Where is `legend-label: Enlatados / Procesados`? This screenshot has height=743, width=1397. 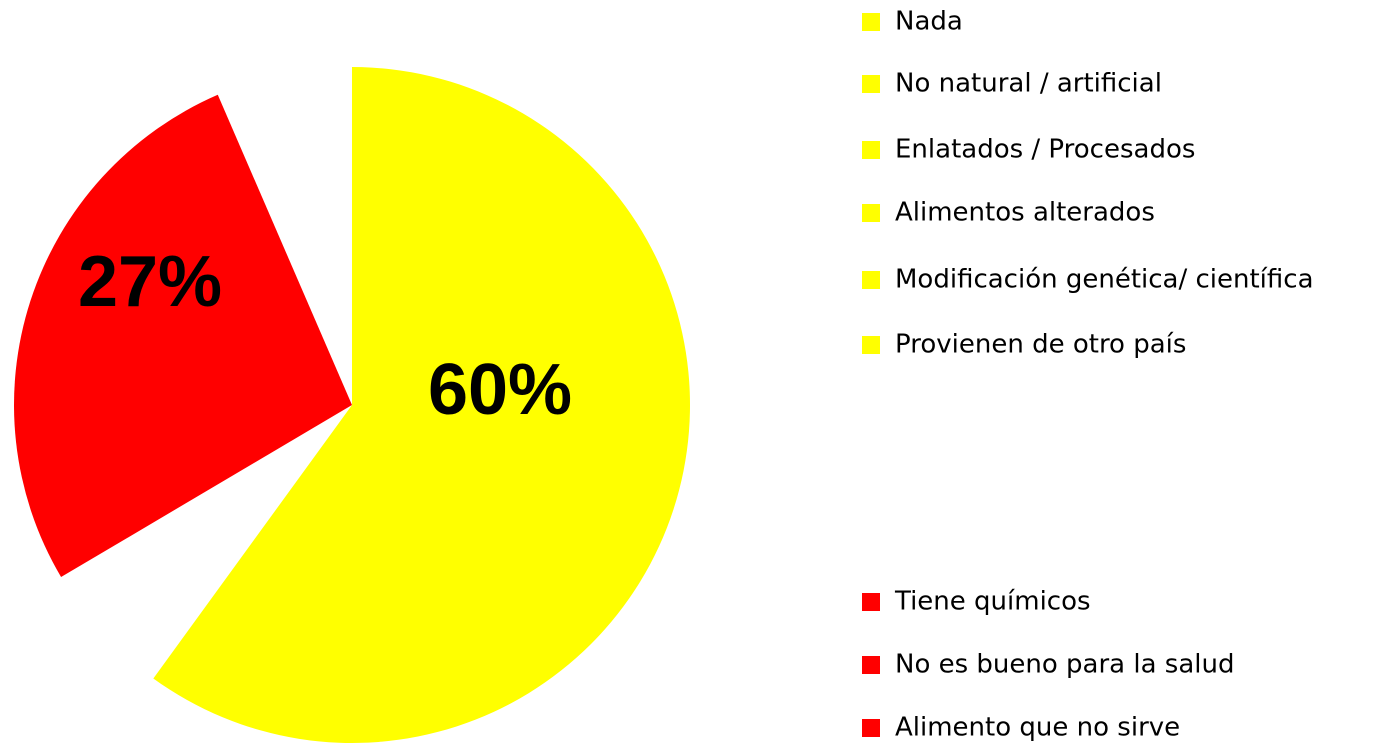
legend-label: Enlatados / Procesados is located at coordinates (1045, 150).